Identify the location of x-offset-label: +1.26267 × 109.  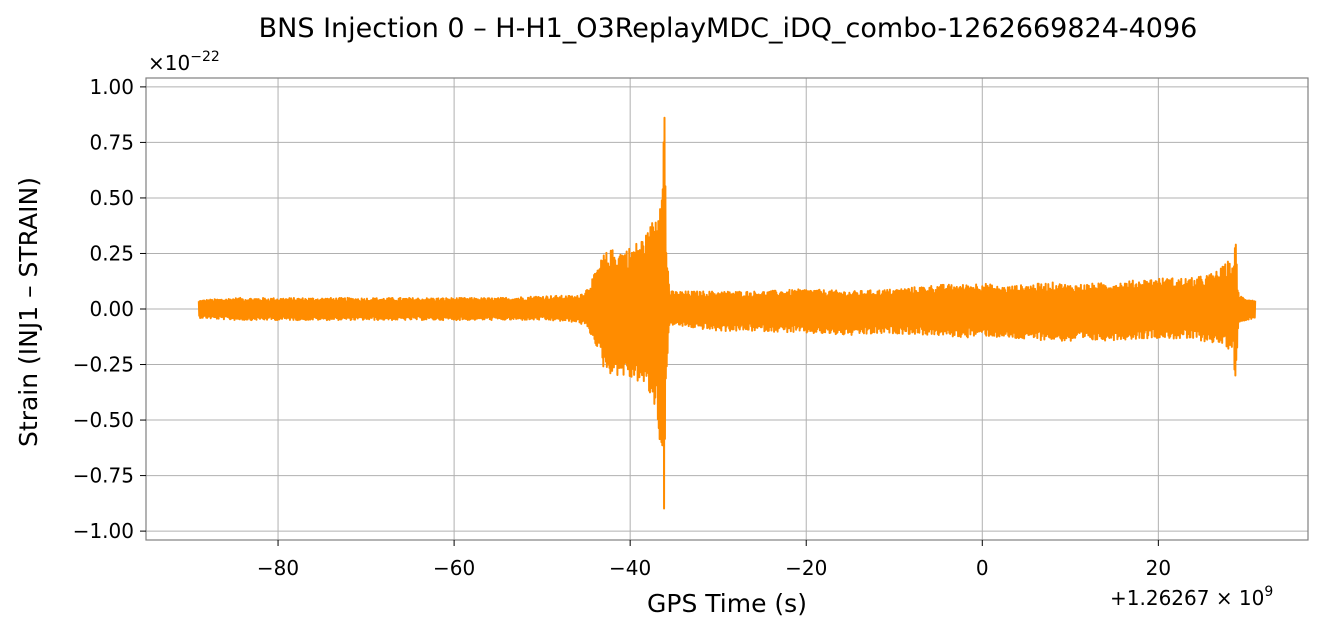
(1191, 597).